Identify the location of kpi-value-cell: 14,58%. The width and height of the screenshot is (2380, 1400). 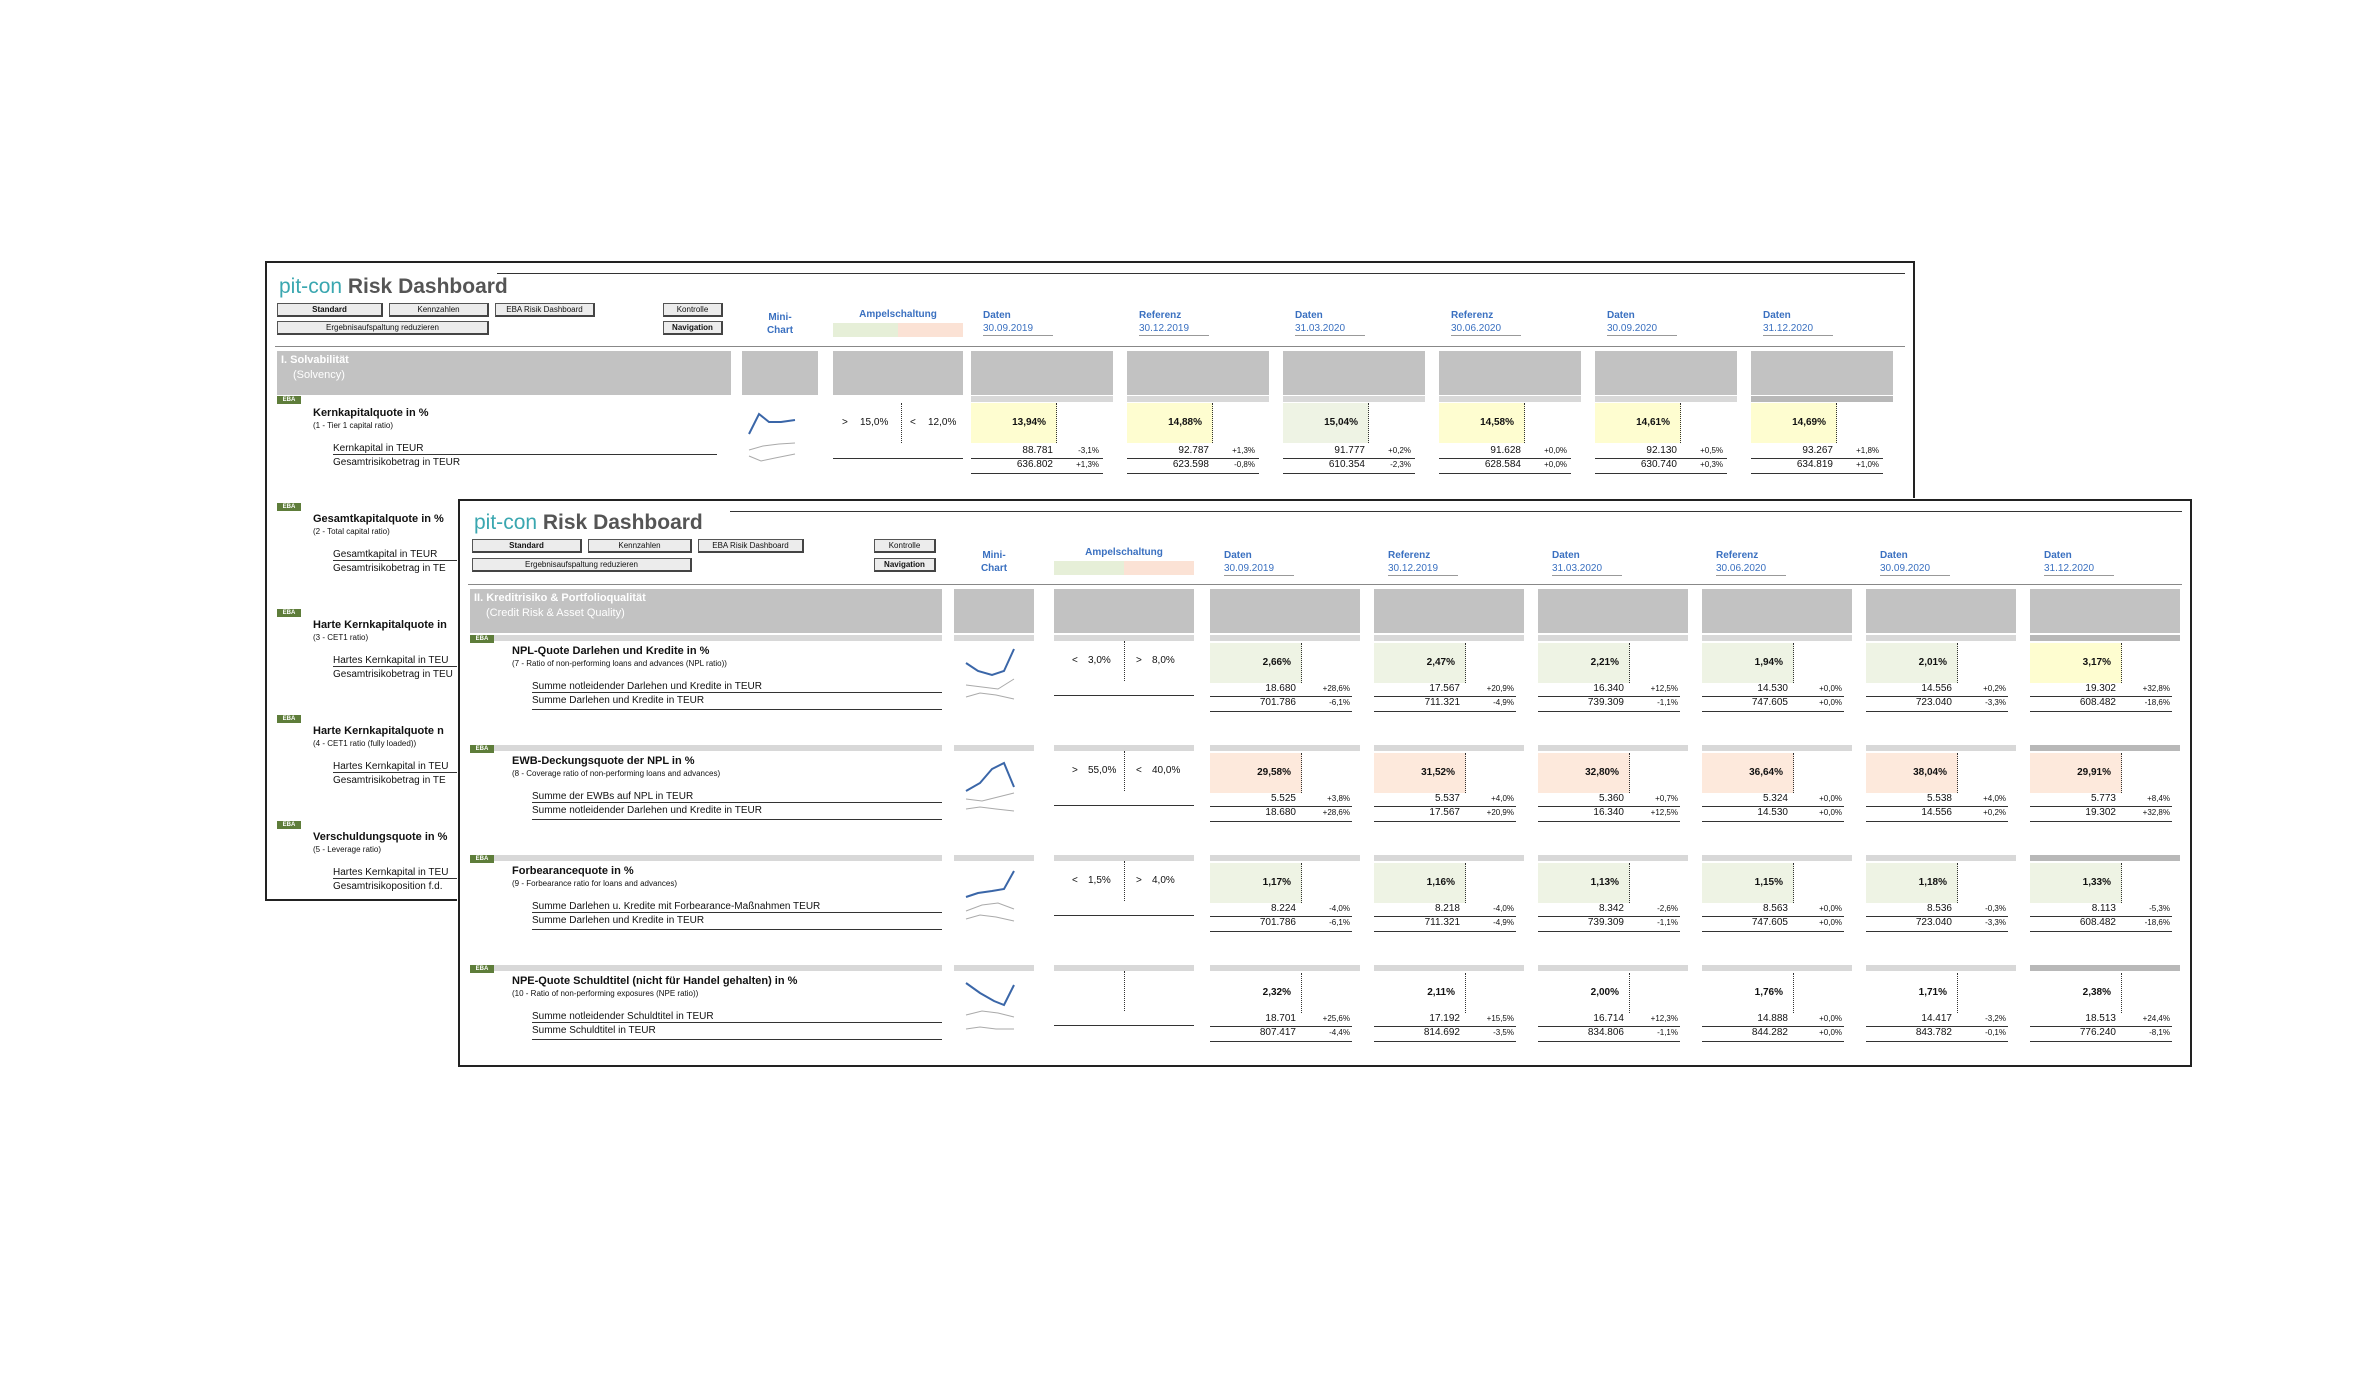
(1482, 423).